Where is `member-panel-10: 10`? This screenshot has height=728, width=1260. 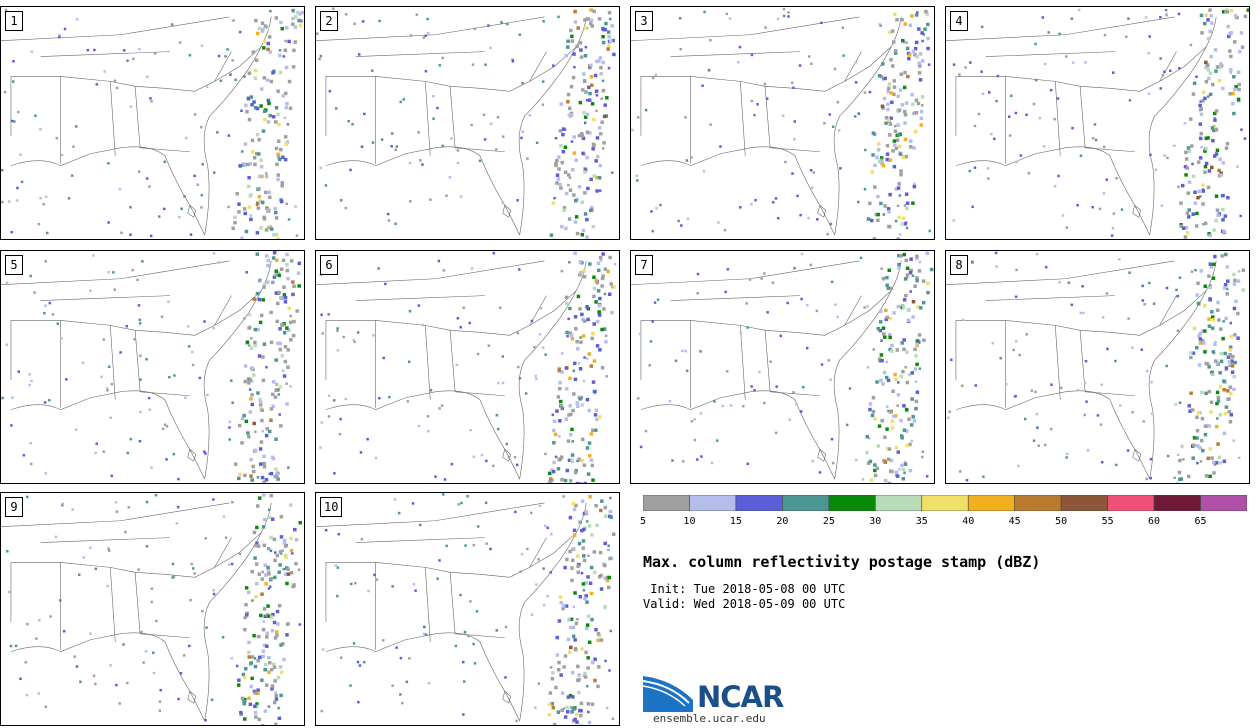 member-panel-10: 10 is located at coordinates (467, 609).